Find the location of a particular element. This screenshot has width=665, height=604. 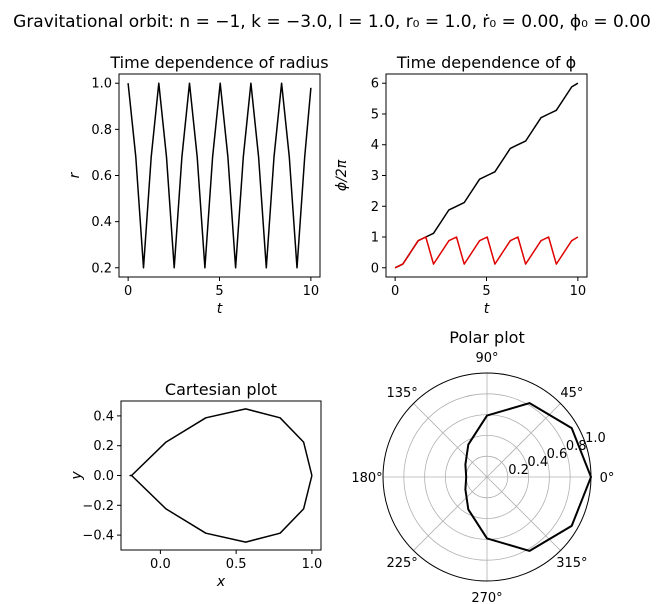

radius-xtick-label: 10 is located at coordinates (311, 291).